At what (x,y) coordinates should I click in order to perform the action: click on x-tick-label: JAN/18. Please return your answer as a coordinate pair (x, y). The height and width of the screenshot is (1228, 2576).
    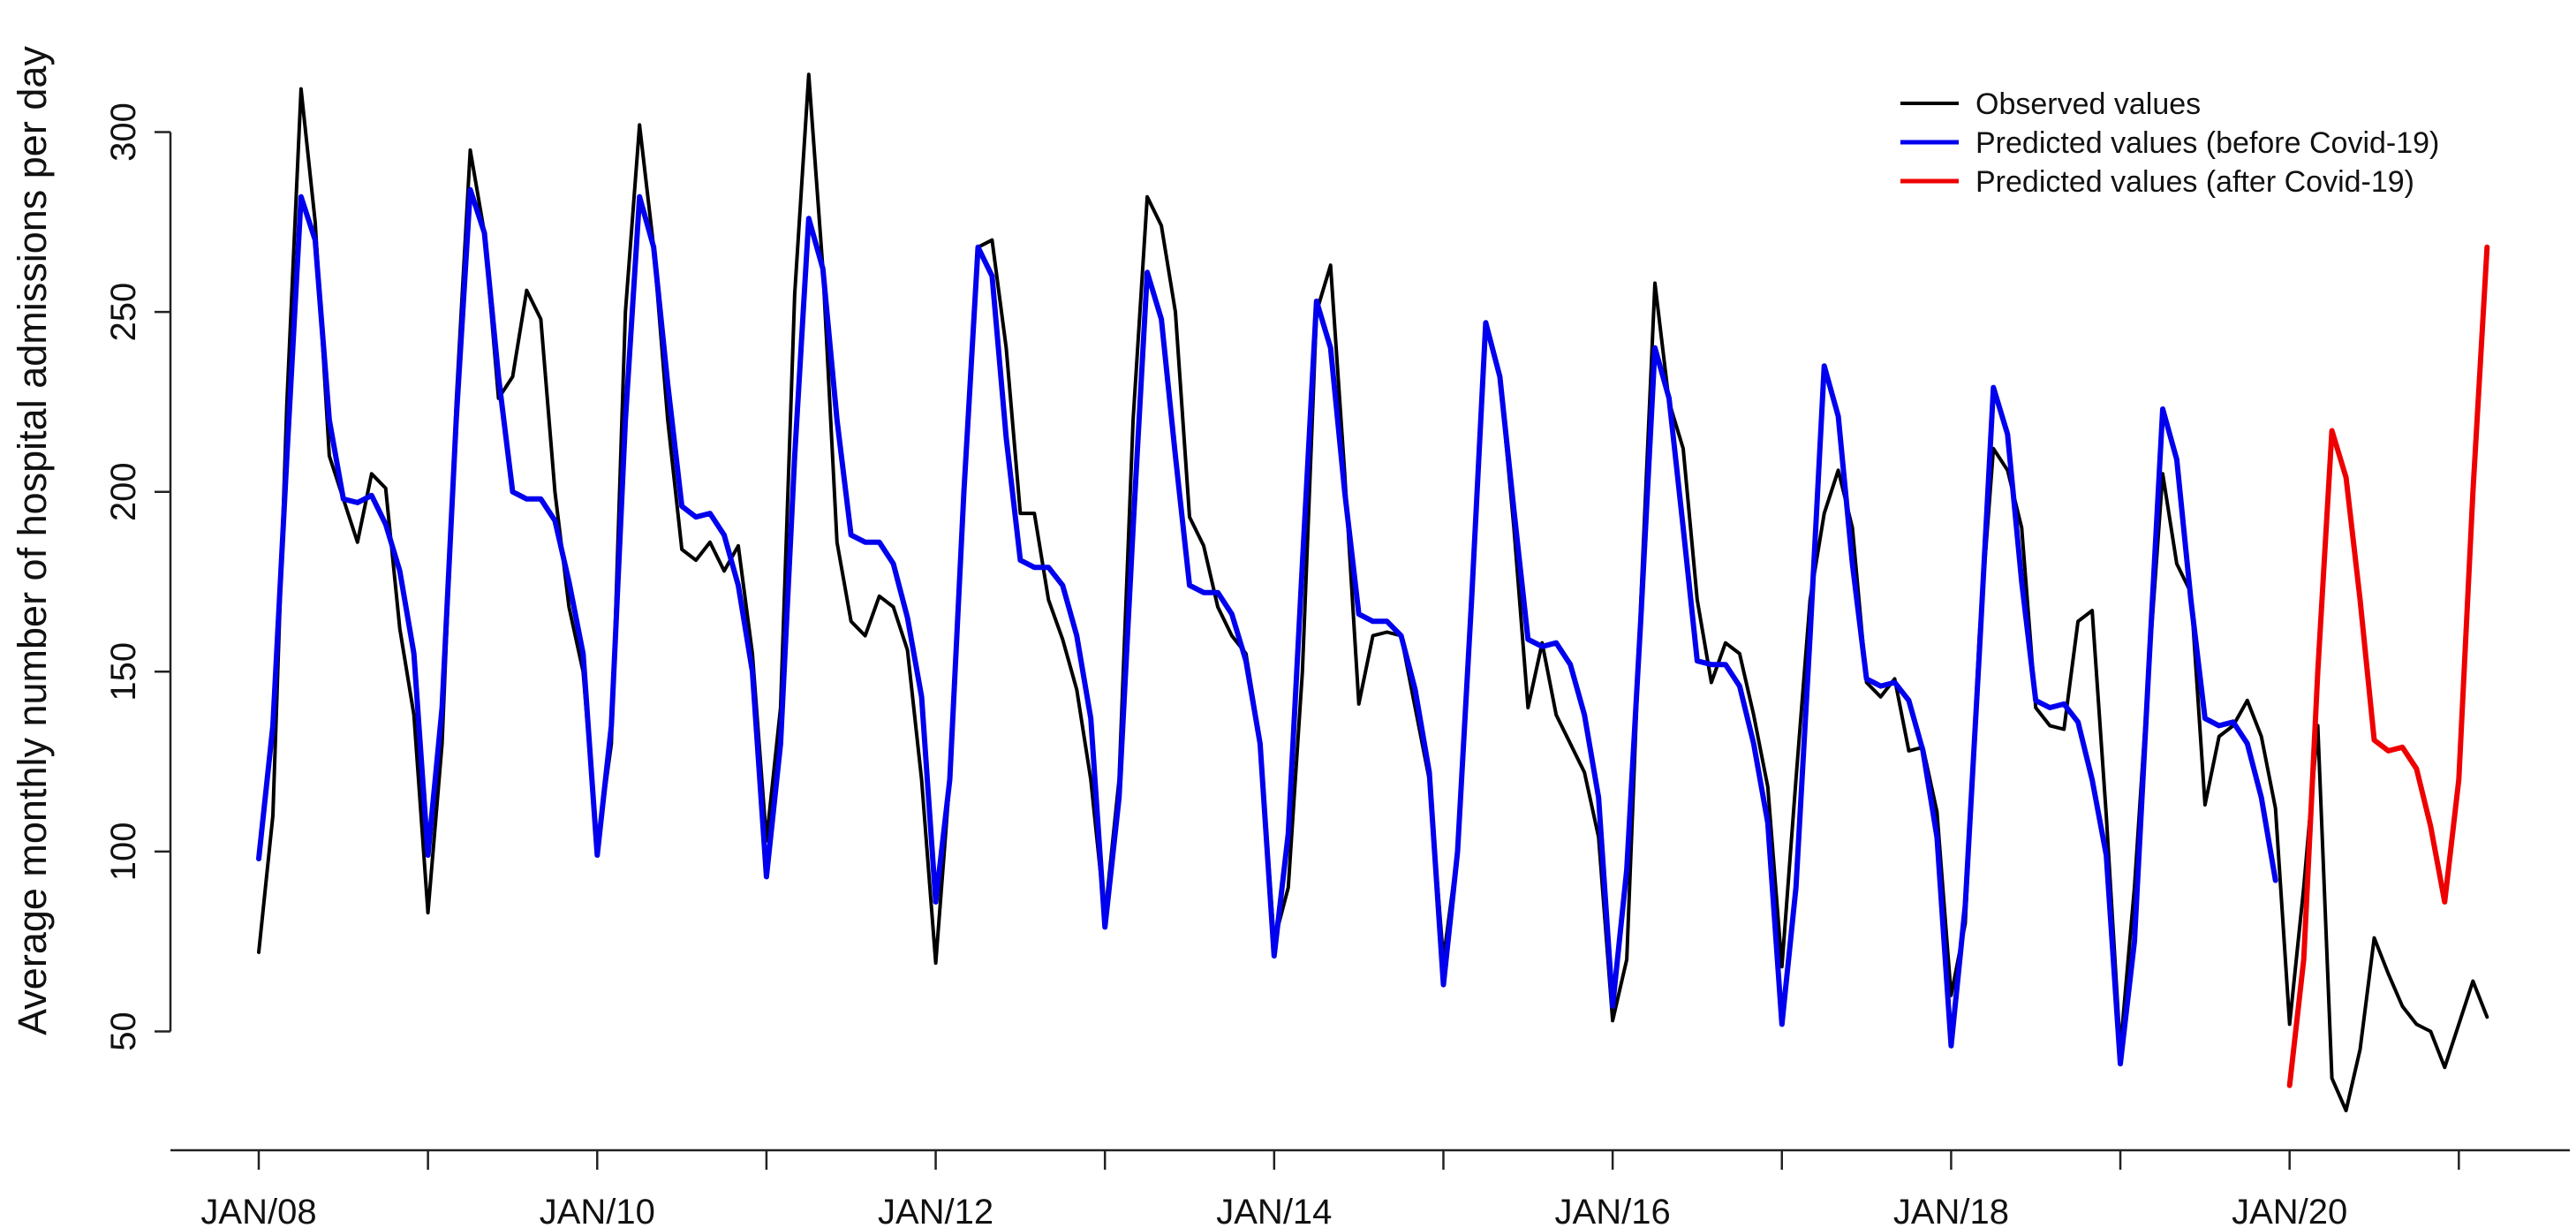
    Looking at the image, I should click on (1951, 1210).